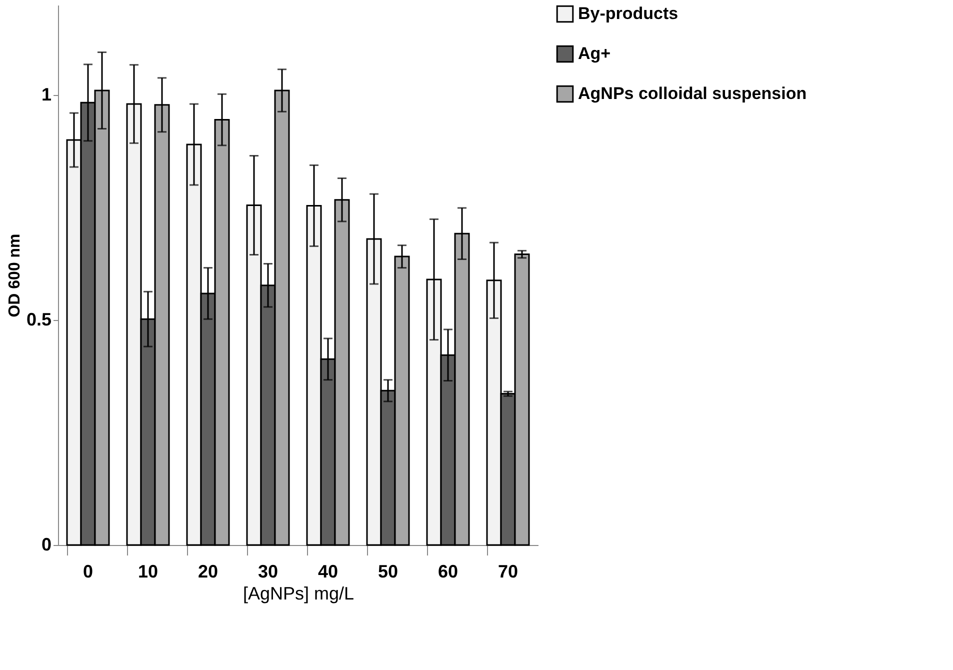 This screenshot has width=953, height=670. I want to click on x-tick-label: 0, so click(88, 572).